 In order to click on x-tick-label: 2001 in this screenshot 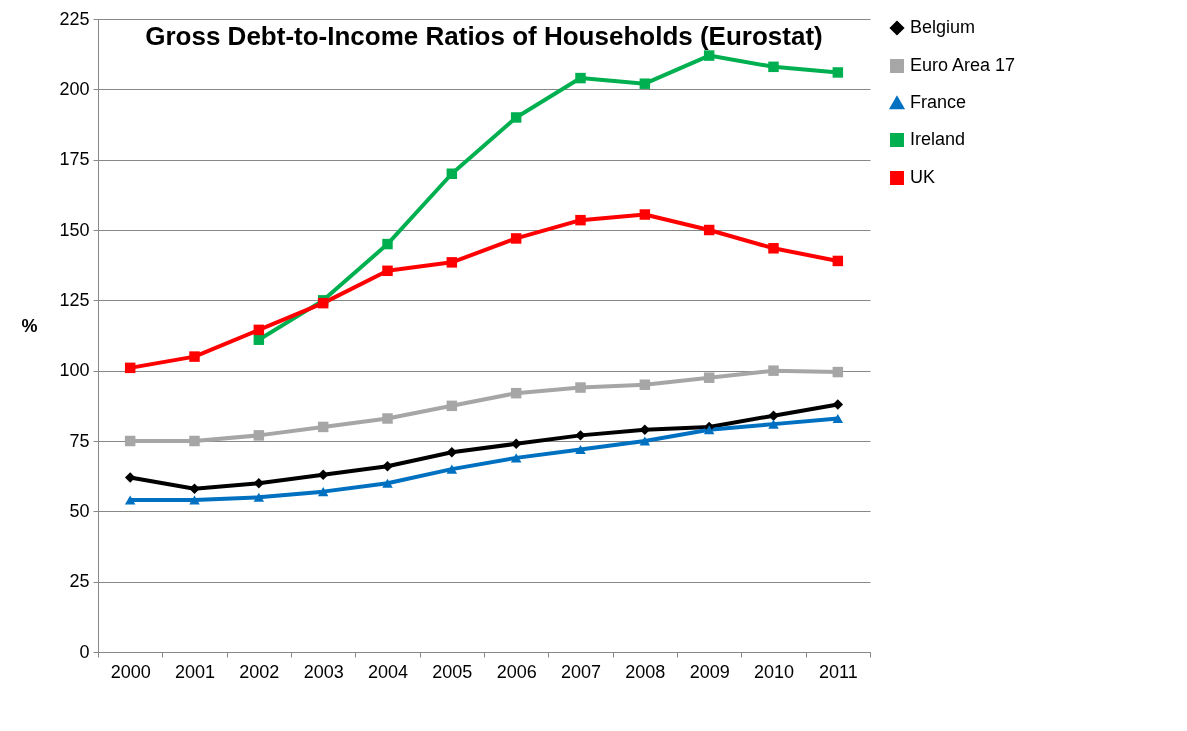, I will do `click(195, 671)`.